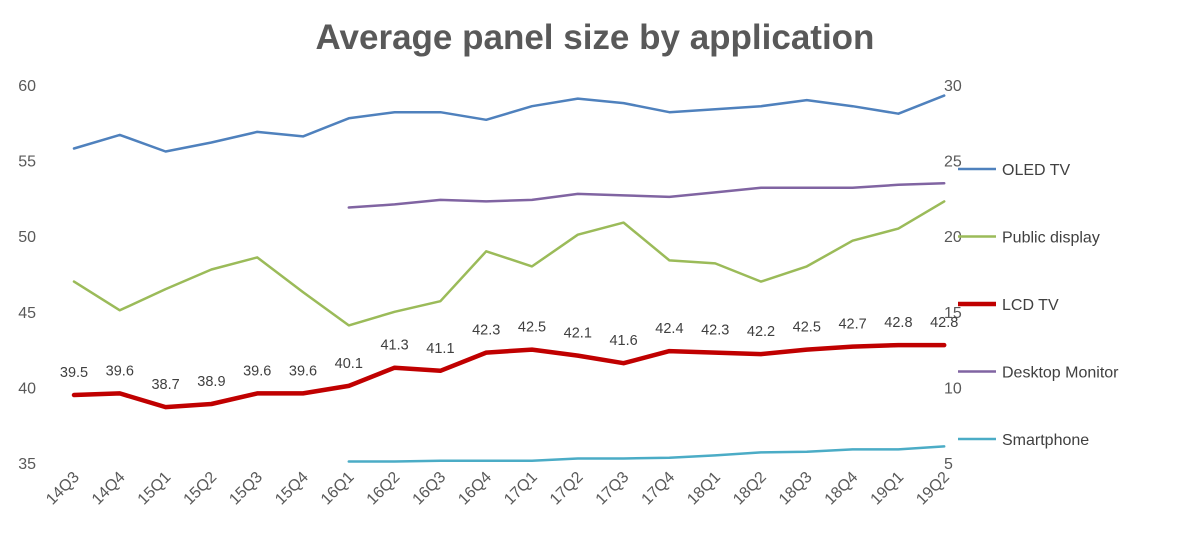  What do you see at coordinates (27, 237) in the screenshot?
I see `left-tick-label: 50` at bounding box center [27, 237].